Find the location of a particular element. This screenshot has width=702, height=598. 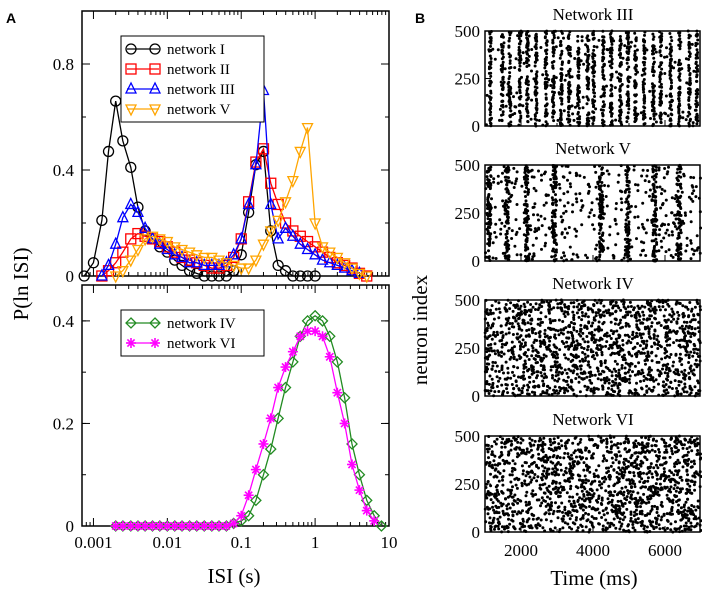

data-point is located at coordinates (130, 203).